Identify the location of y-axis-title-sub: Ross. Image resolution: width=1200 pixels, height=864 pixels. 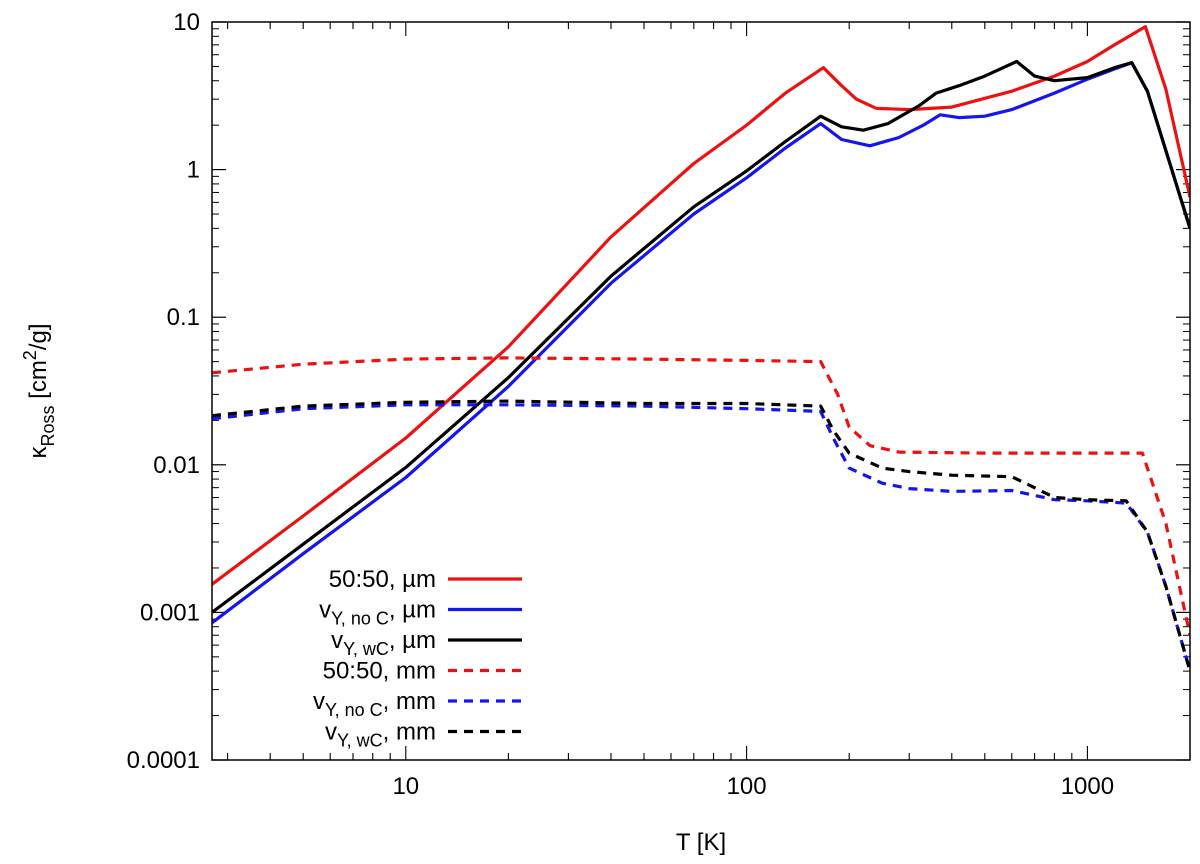
(48, 426).